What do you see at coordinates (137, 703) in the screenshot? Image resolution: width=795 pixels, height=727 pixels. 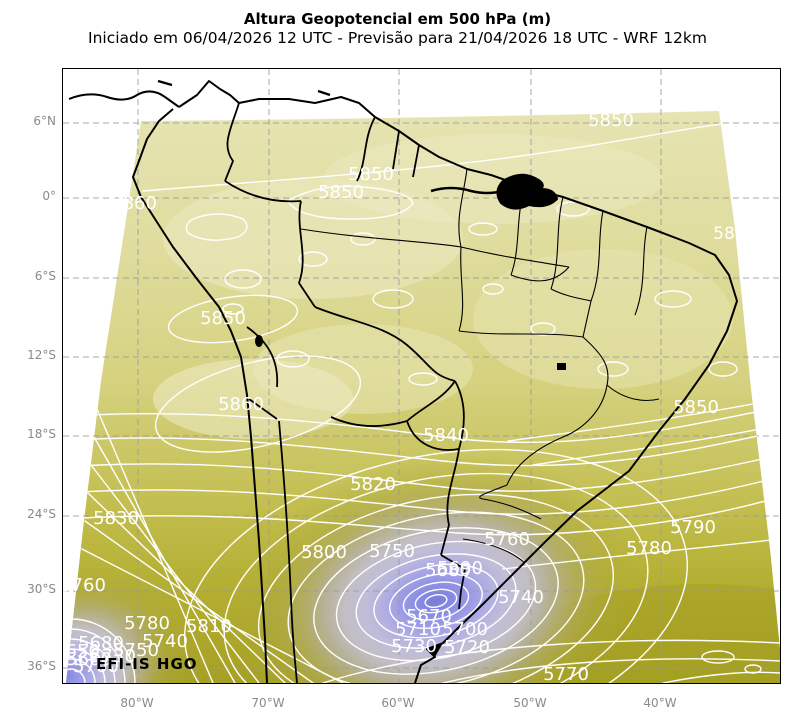 I see `x-tick-80°W: 80°W` at bounding box center [137, 703].